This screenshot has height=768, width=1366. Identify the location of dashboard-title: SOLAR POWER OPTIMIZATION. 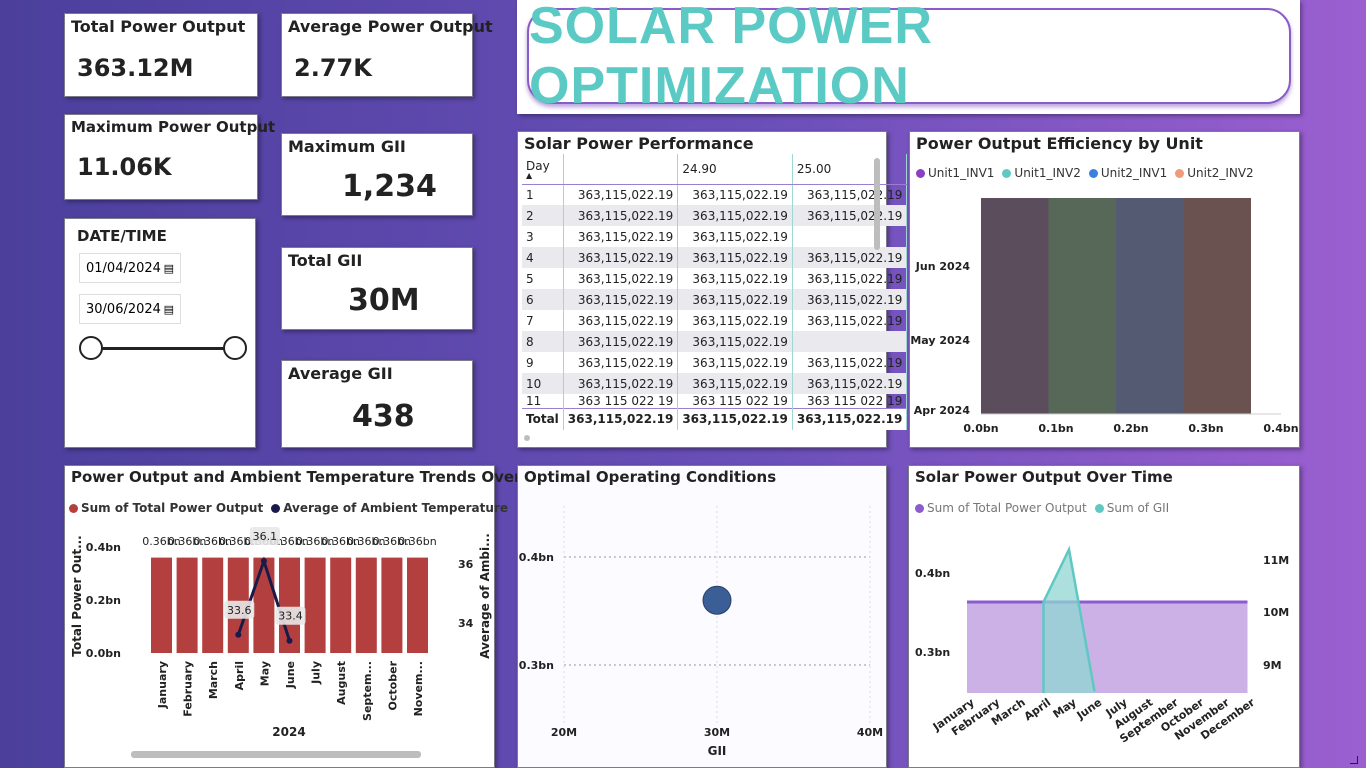
(731, 57).